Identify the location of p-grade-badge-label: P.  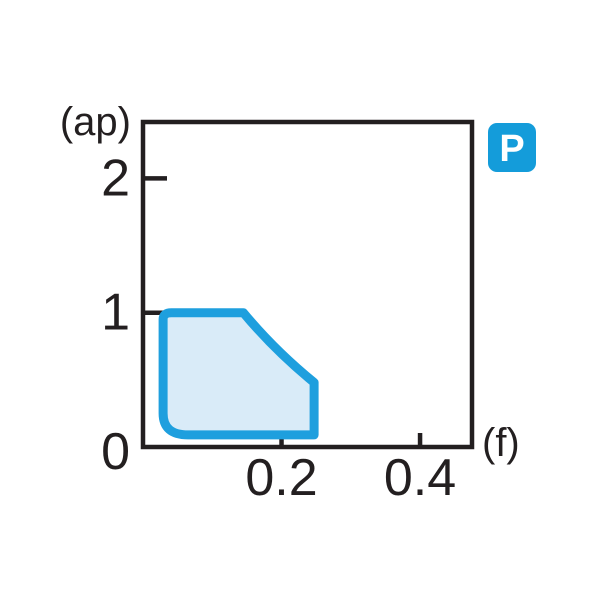
(511, 149).